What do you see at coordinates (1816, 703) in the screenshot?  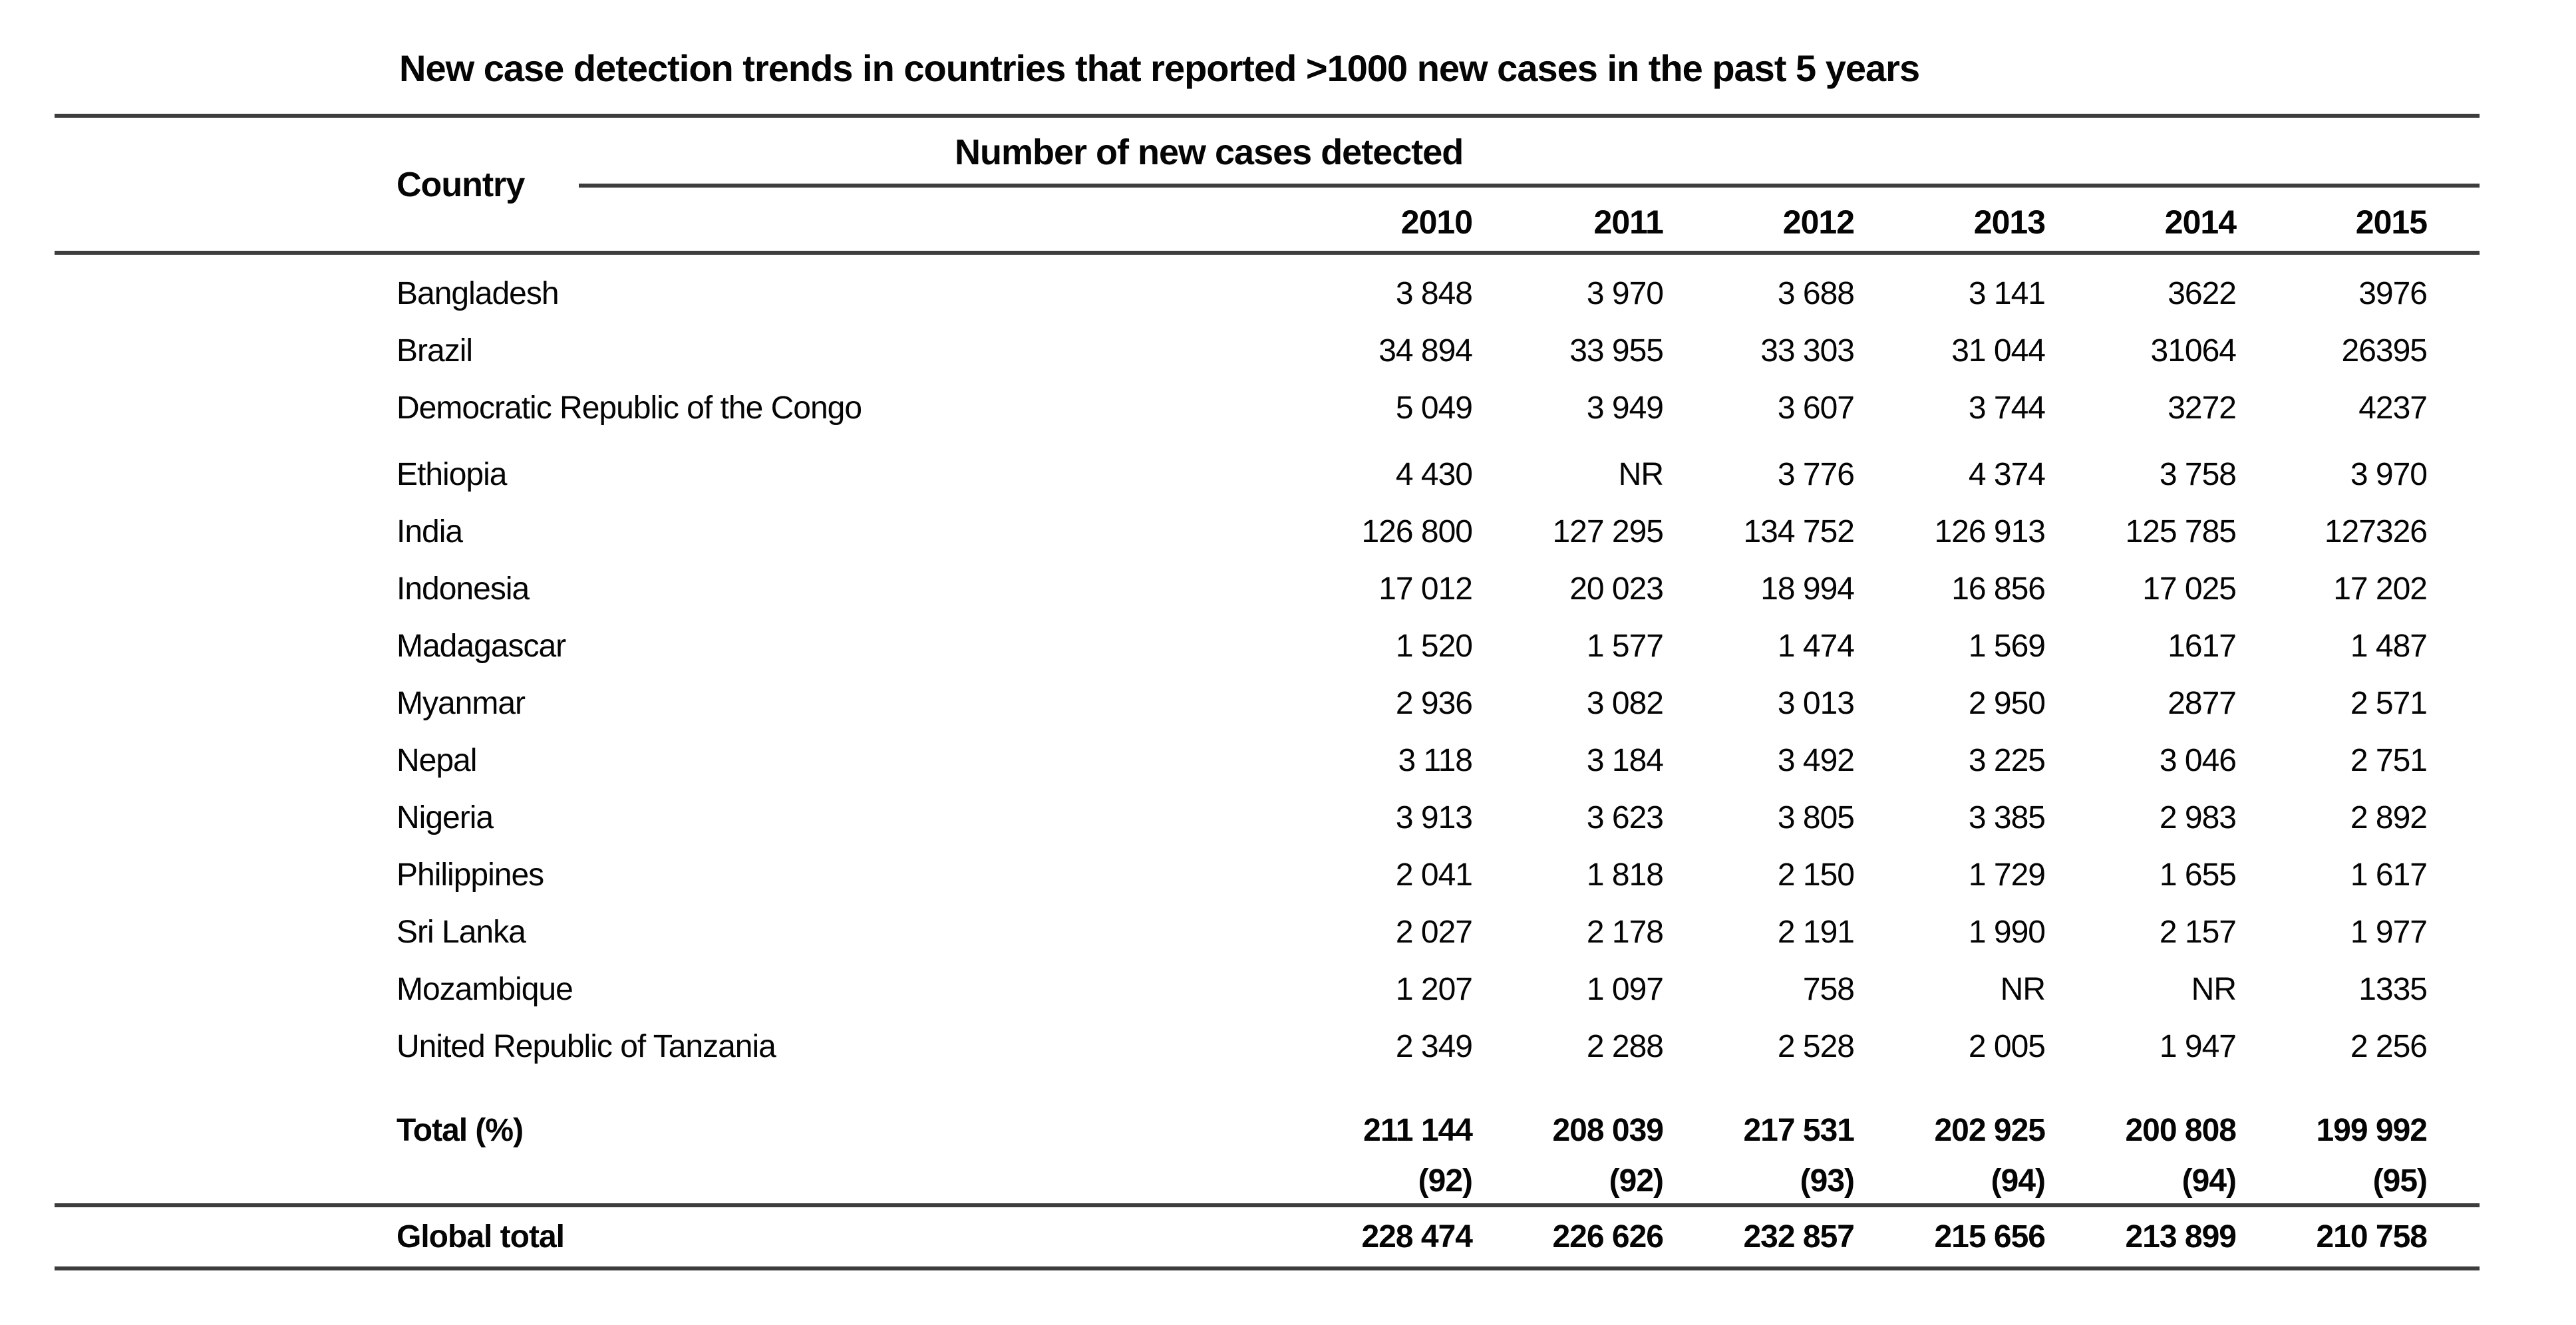 I see `value-cell: 3 013` at bounding box center [1816, 703].